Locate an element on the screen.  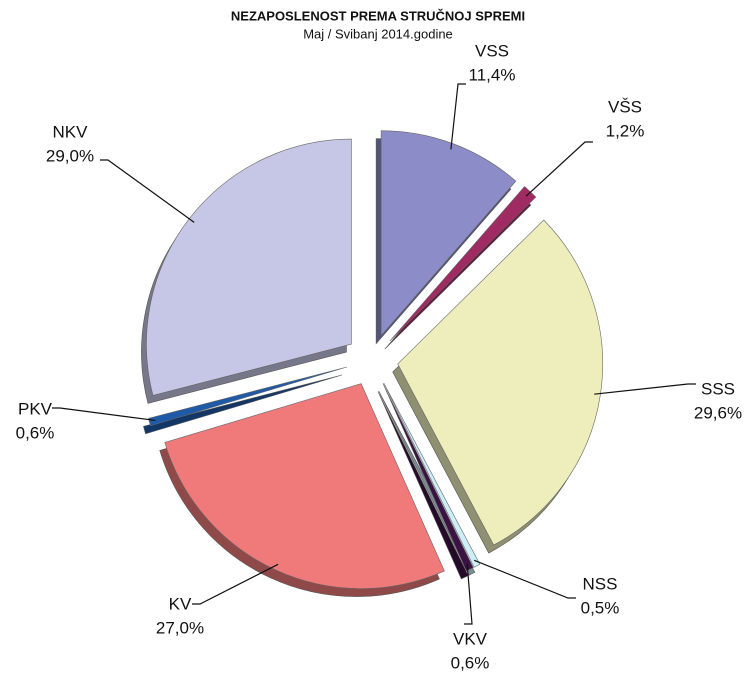
slice-value-label: 11,4% is located at coordinates (492, 74).